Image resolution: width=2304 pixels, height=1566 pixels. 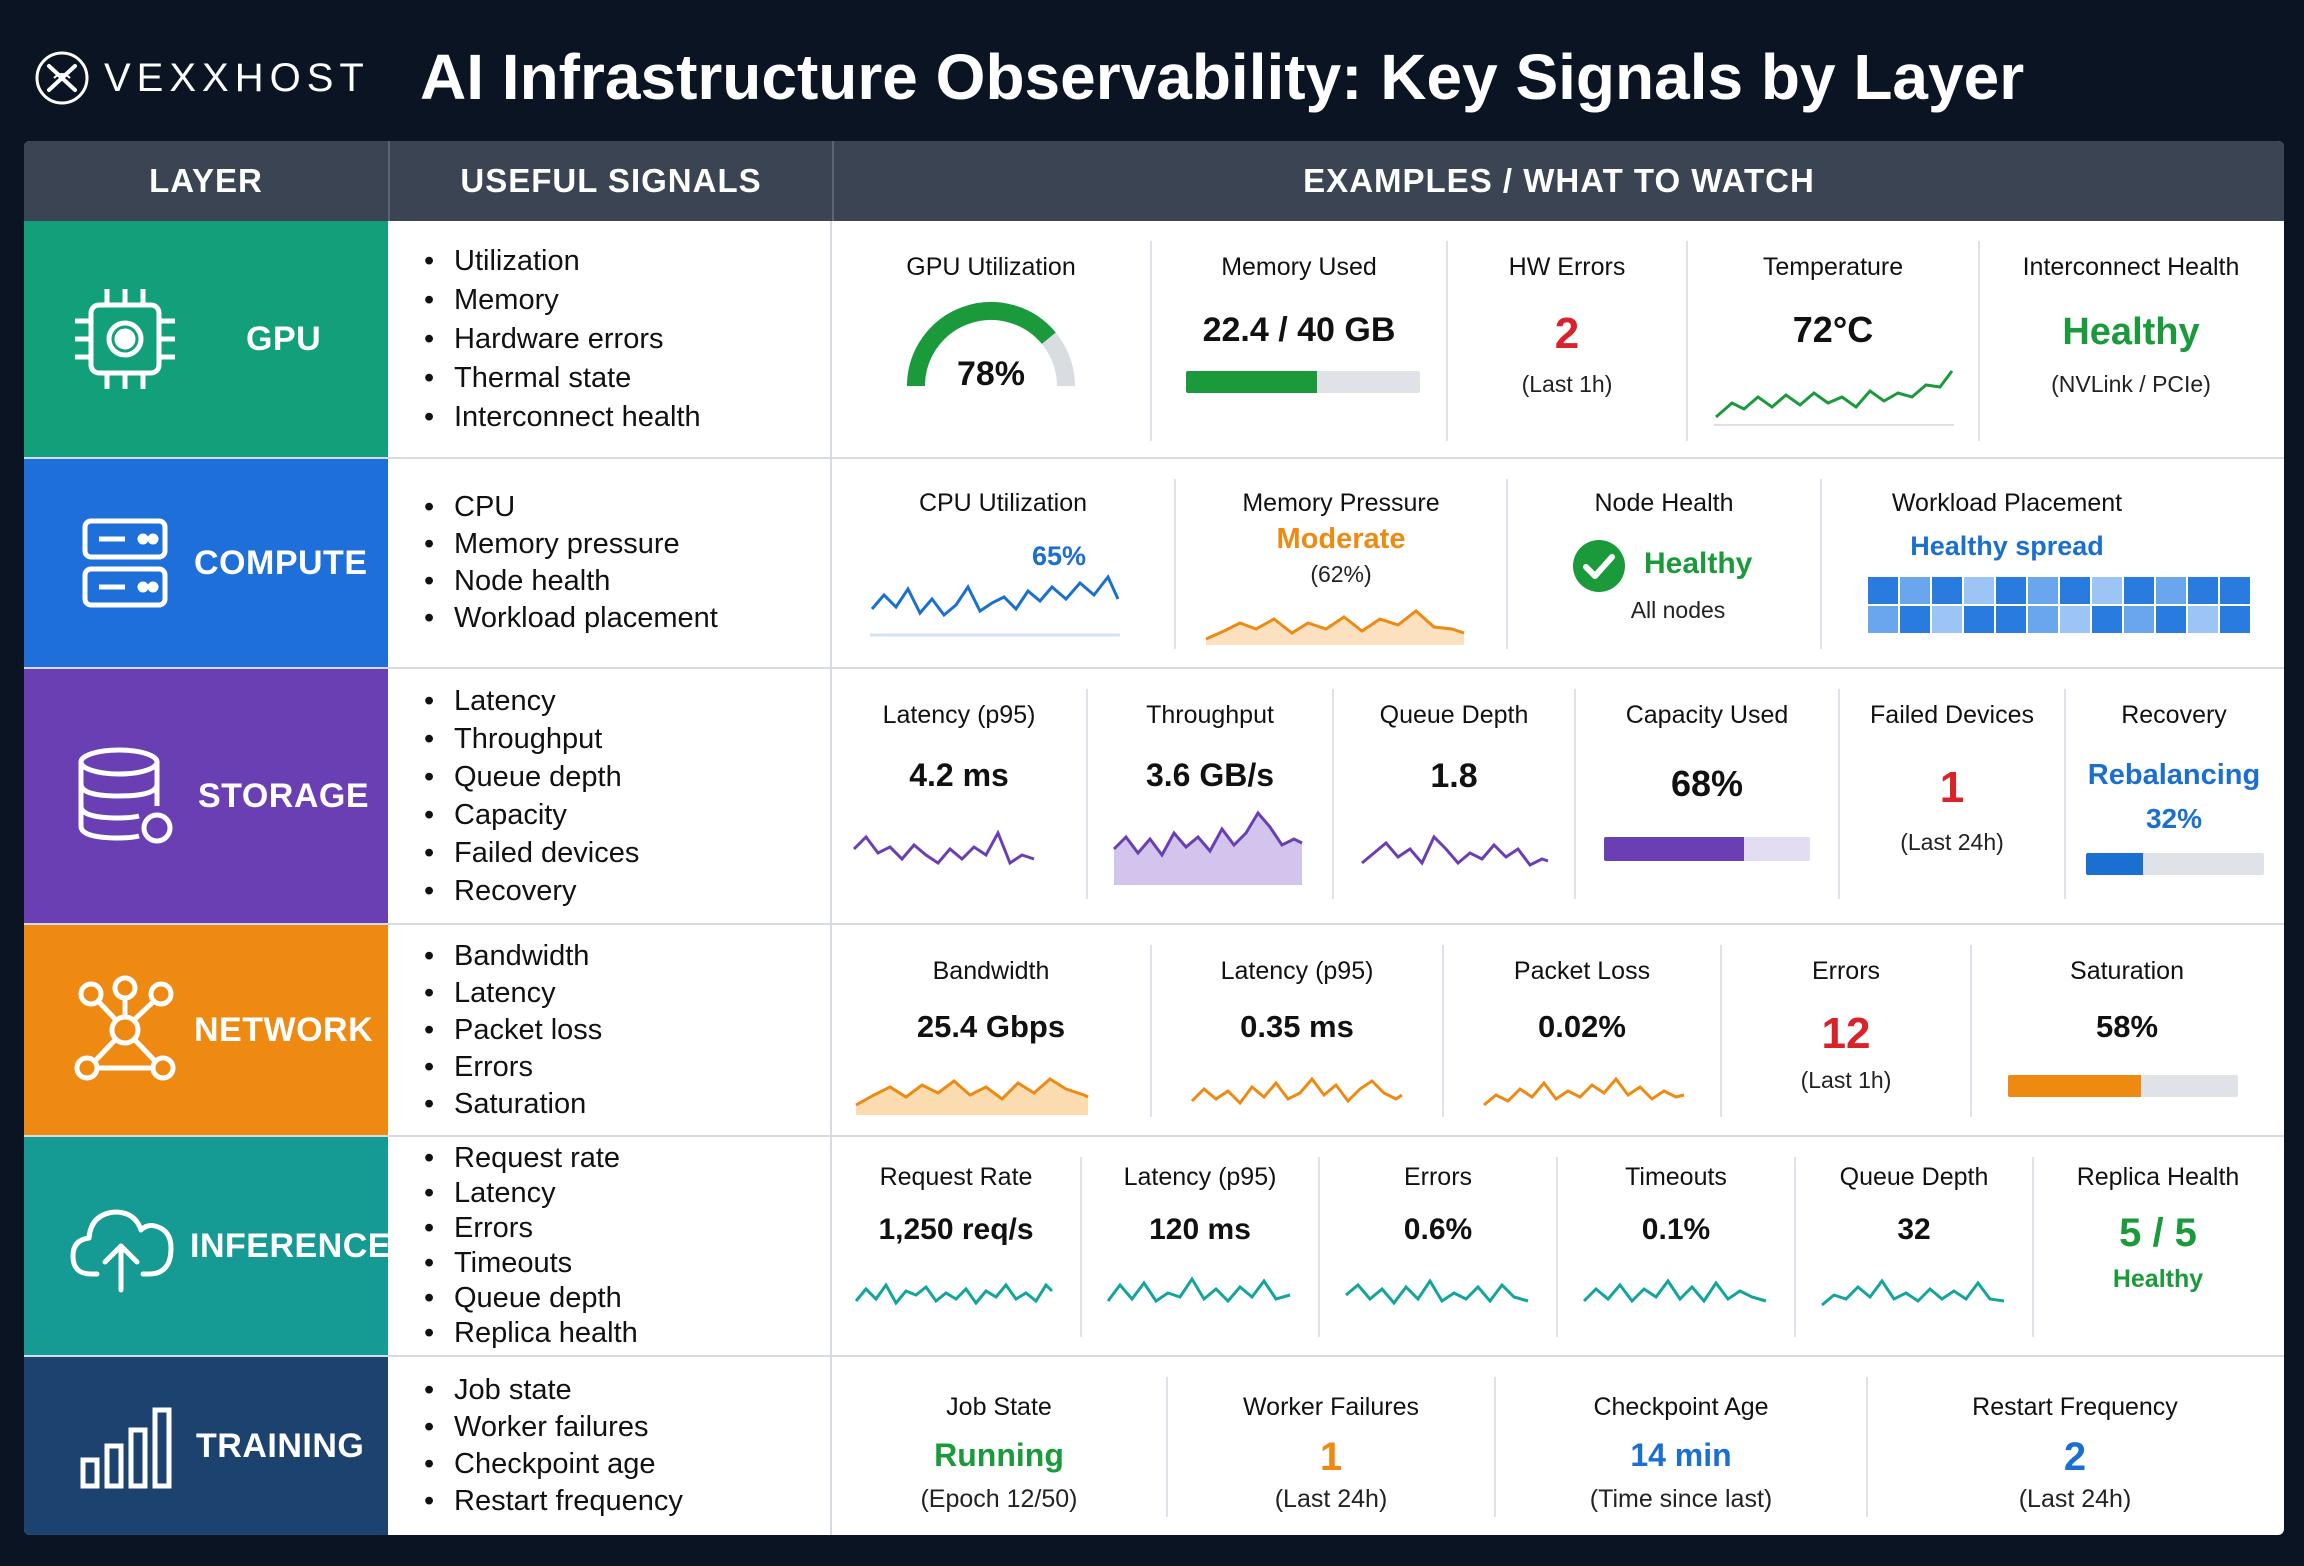 I want to click on list-item: Job state, so click(x=553, y=1390).